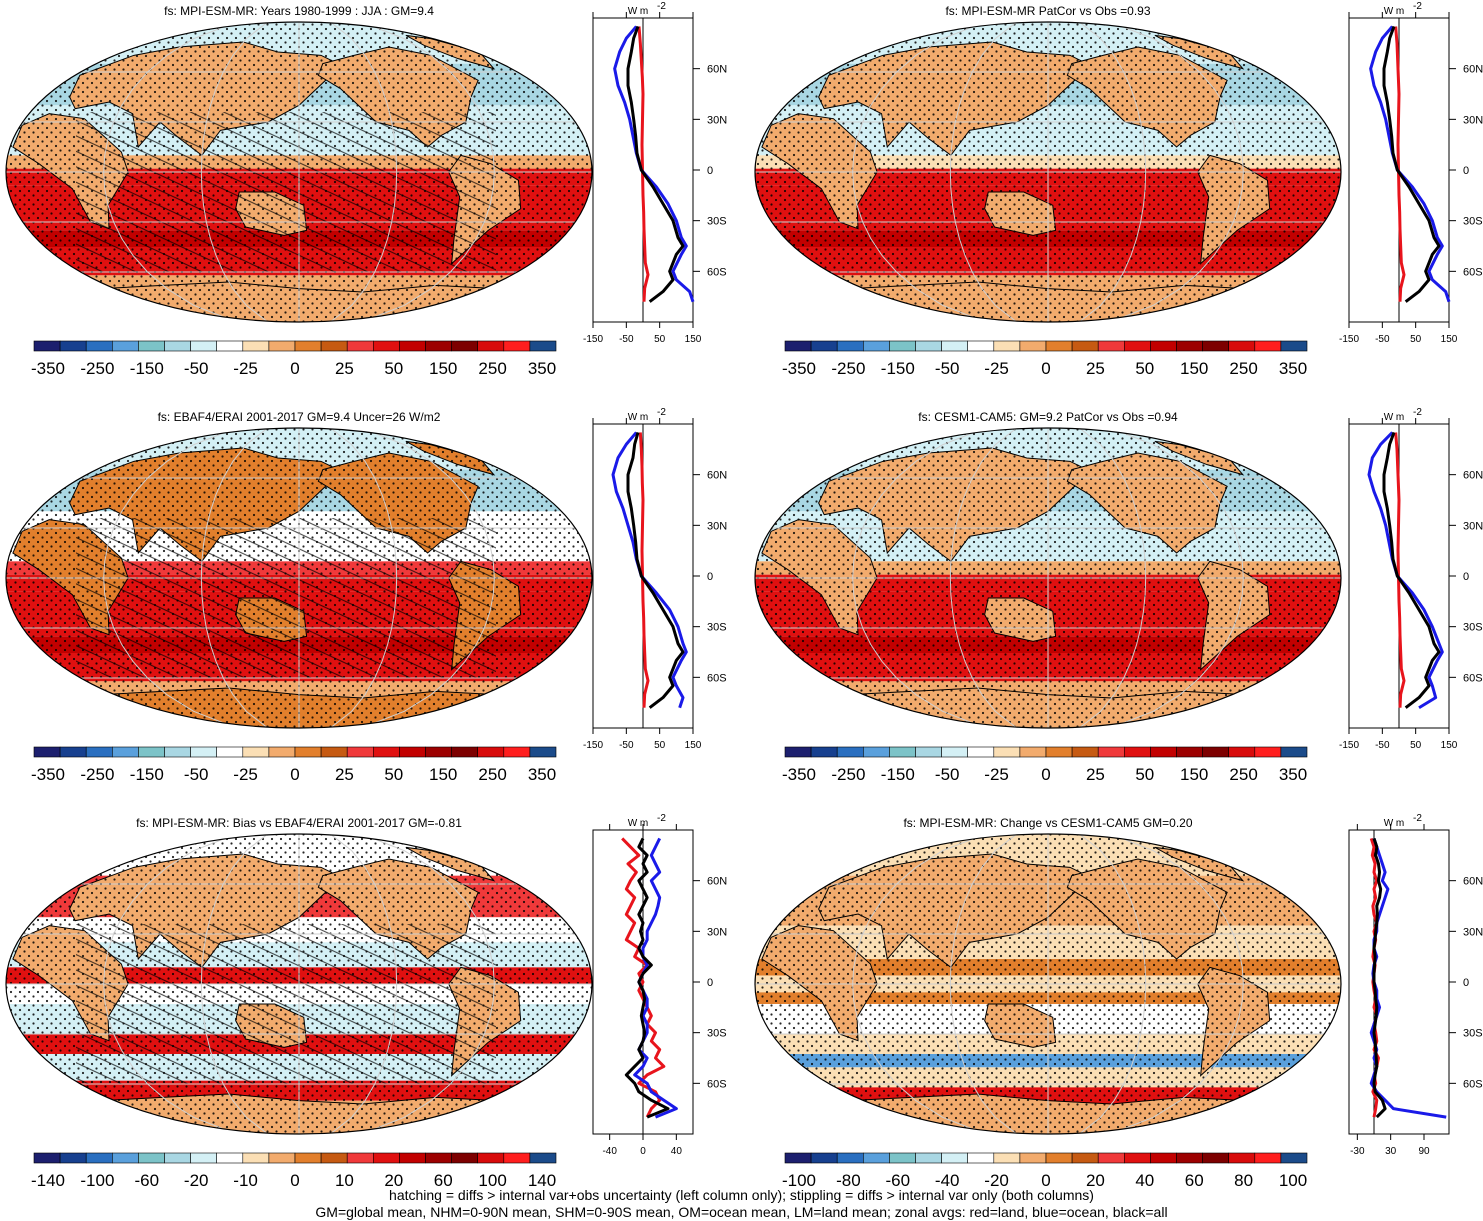 This screenshot has width=1483, height=1221. I want to click on colorbar: -140 -100 -60 -20 -10 0 10 20 60 100 140, so click(294, 1171).